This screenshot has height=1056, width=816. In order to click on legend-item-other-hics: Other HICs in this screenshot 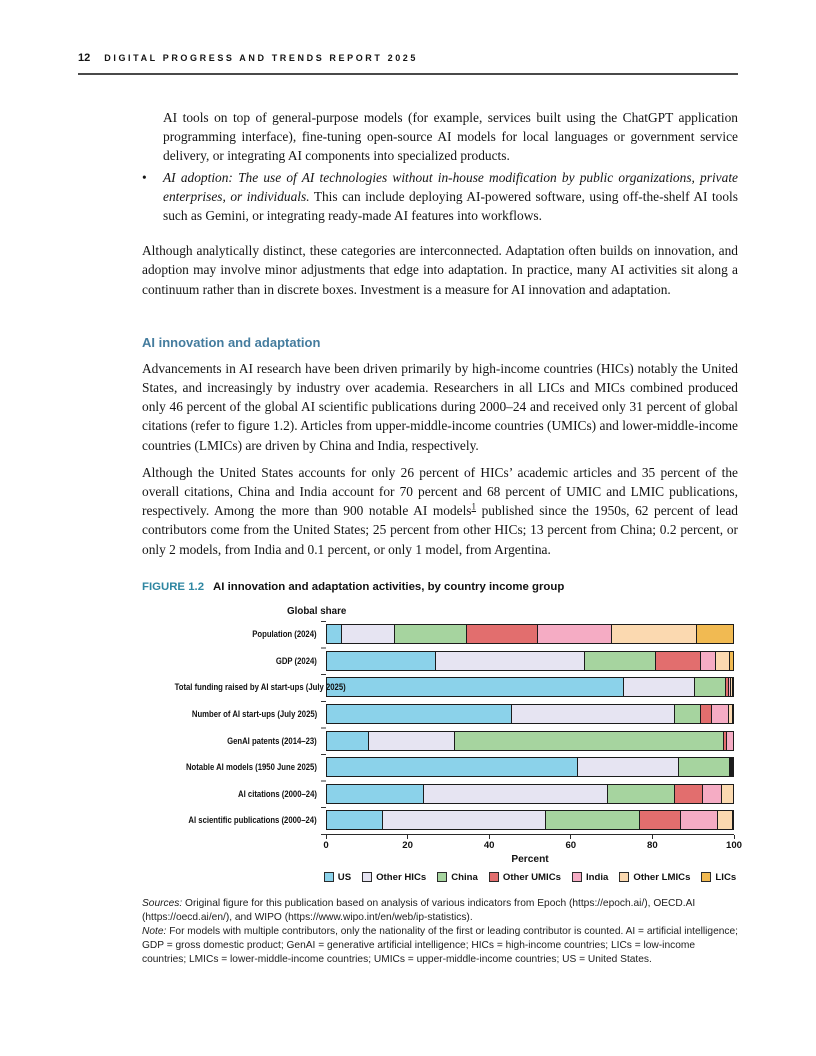, I will do `click(394, 877)`.